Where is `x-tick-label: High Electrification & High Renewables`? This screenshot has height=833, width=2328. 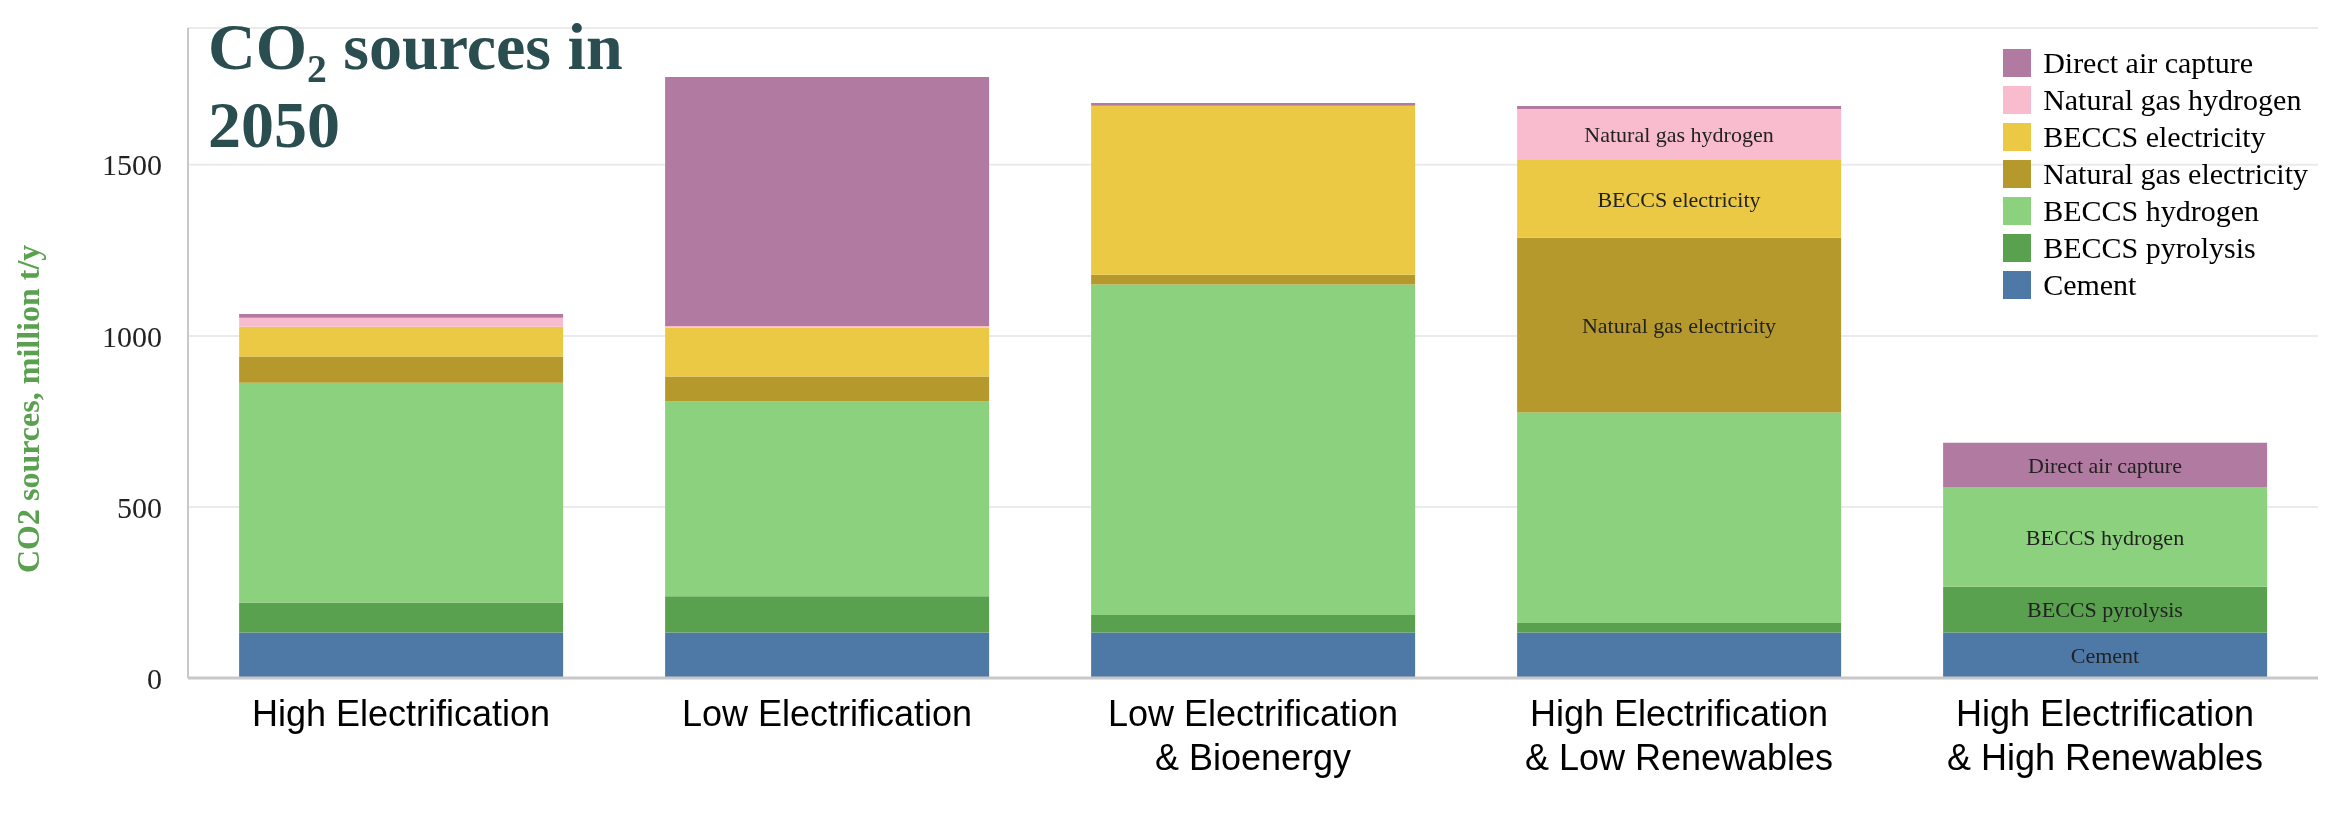
x-tick-label: High Electrification & High Renewables is located at coordinates (2105, 735).